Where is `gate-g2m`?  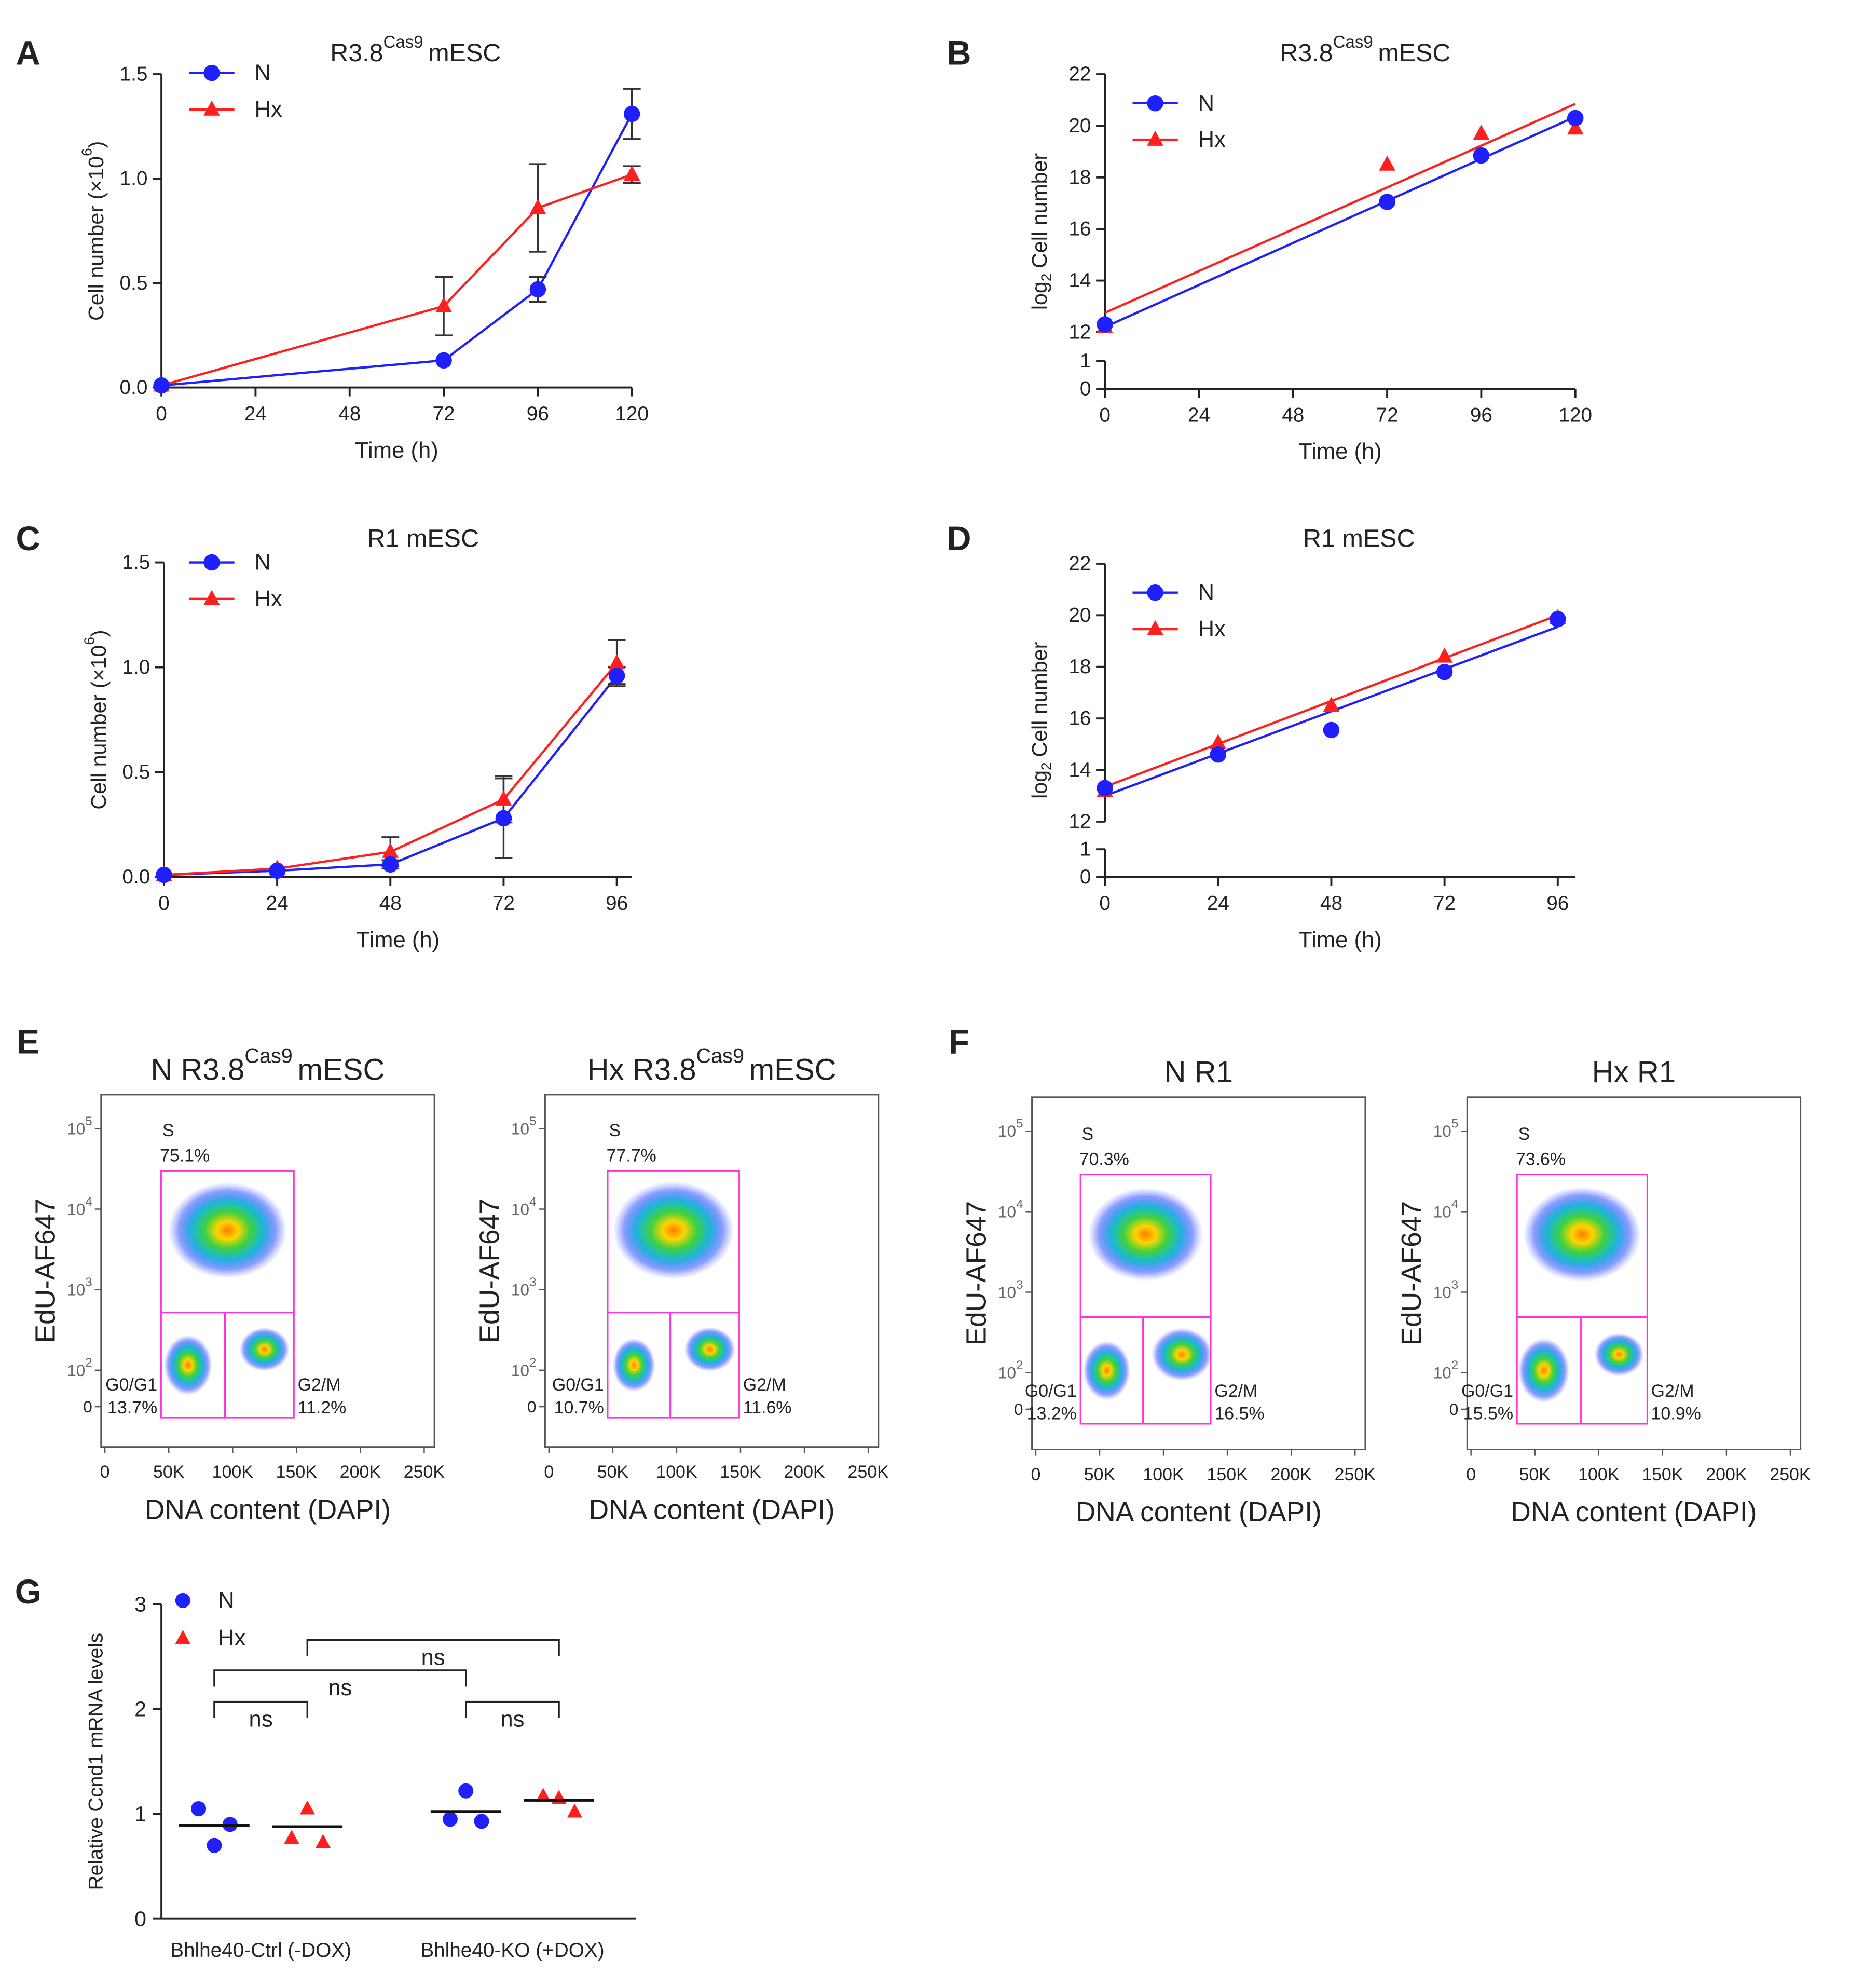 gate-g2m is located at coordinates (1177, 1370).